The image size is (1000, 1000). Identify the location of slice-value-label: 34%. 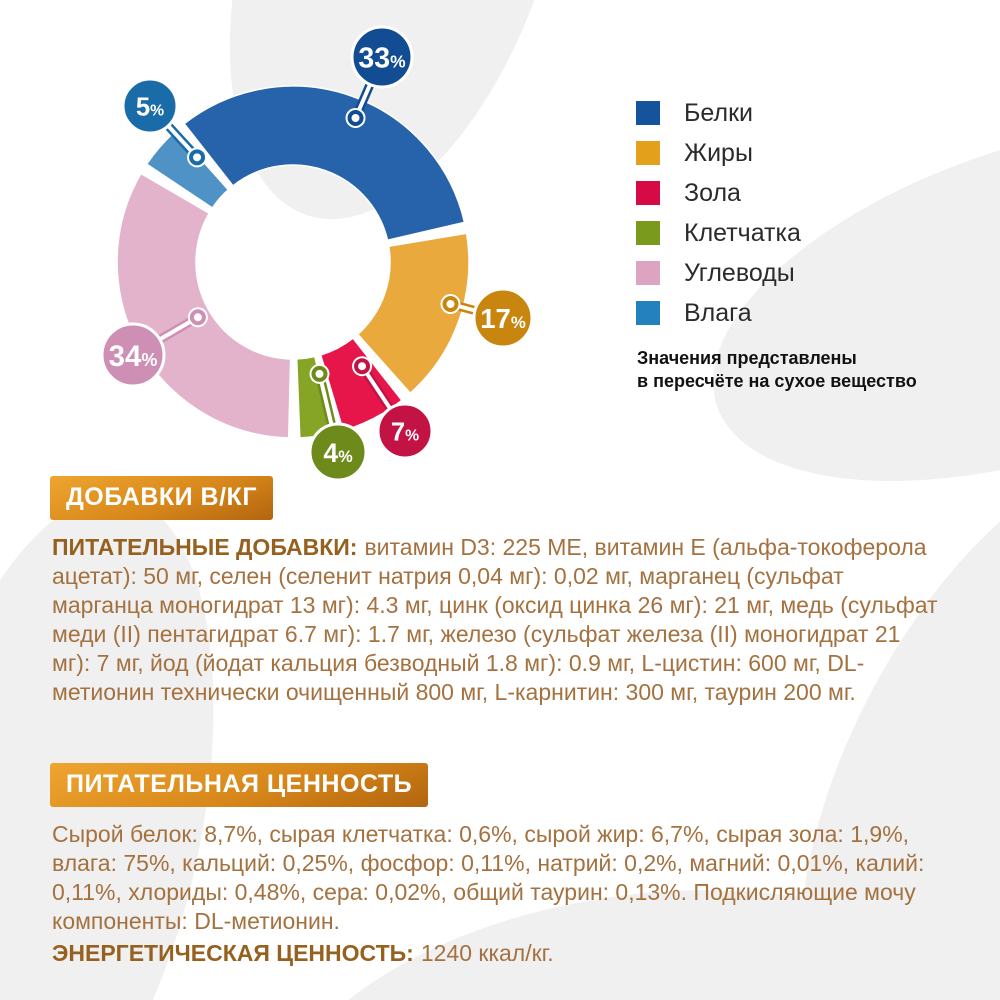
(133, 356).